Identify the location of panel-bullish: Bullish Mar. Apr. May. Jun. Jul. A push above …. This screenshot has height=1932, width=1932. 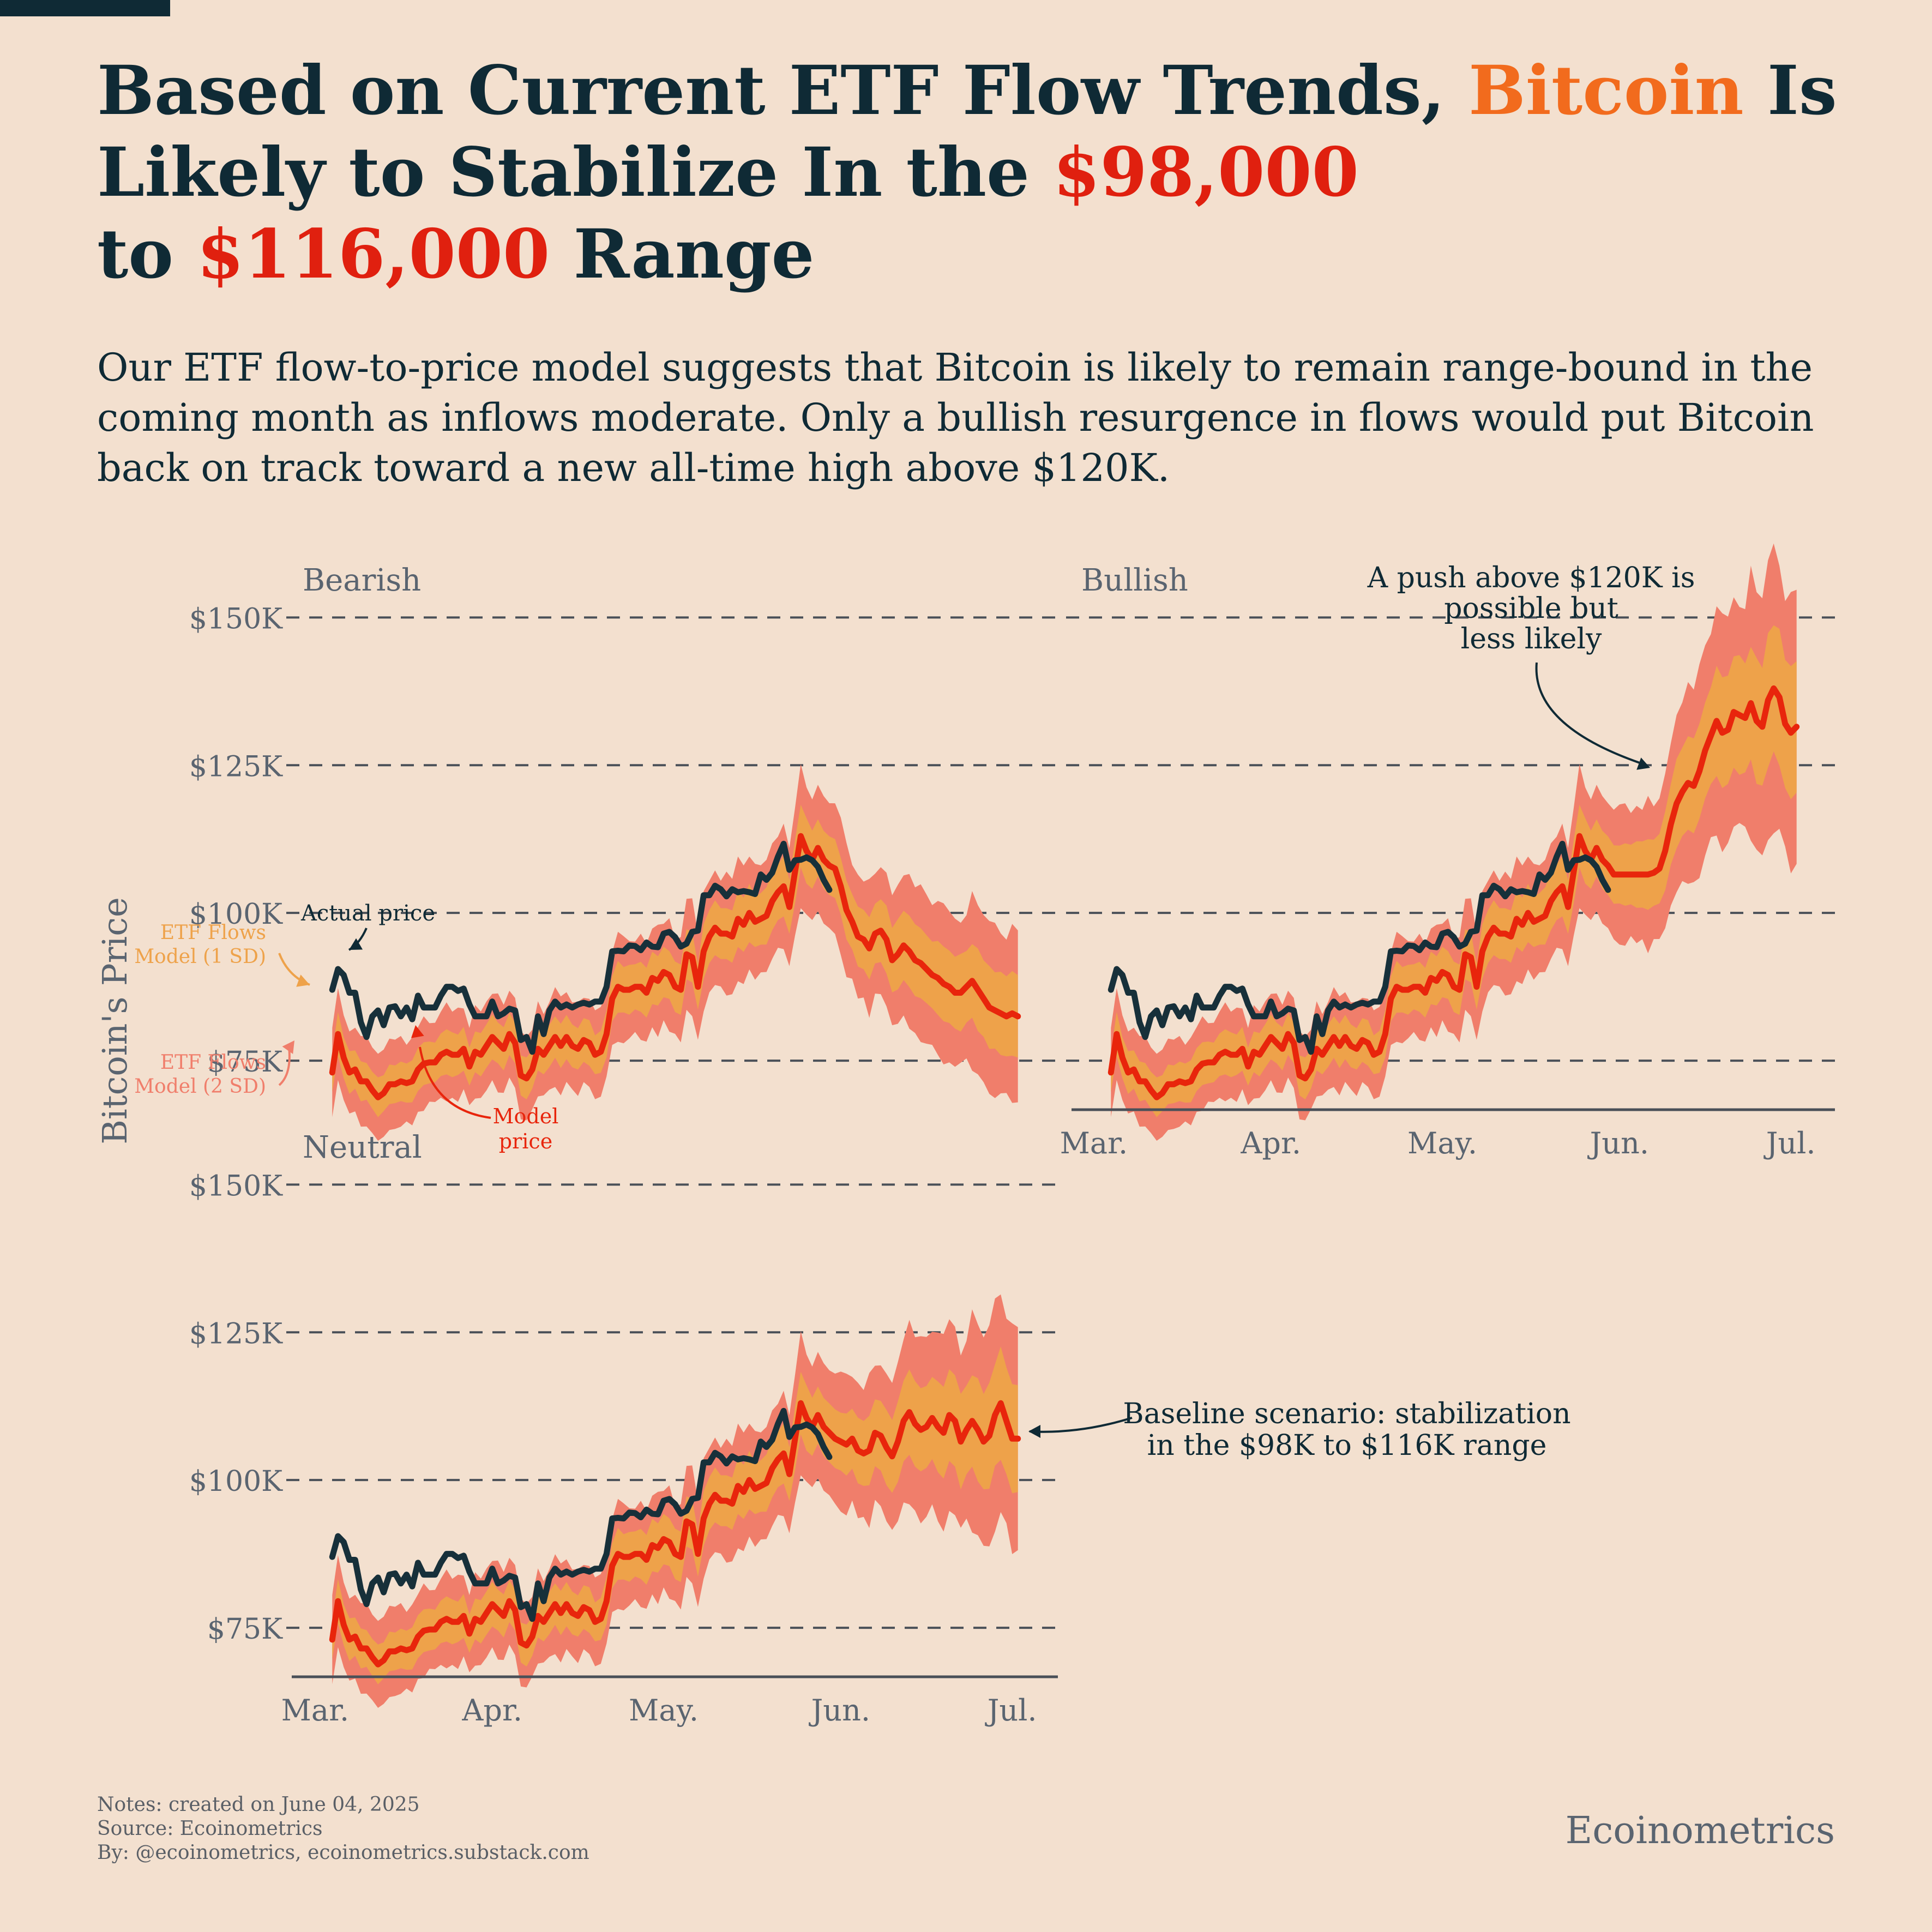
(1447, 851).